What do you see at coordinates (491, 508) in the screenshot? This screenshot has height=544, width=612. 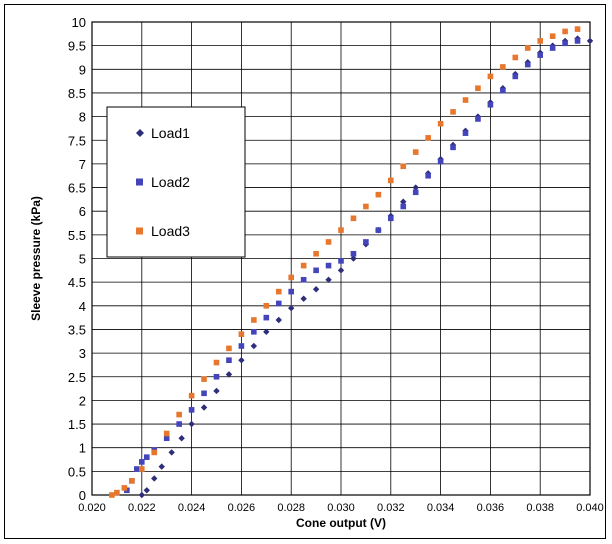 I see `x-tick-label: 0.036` at bounding box center [491, 508].